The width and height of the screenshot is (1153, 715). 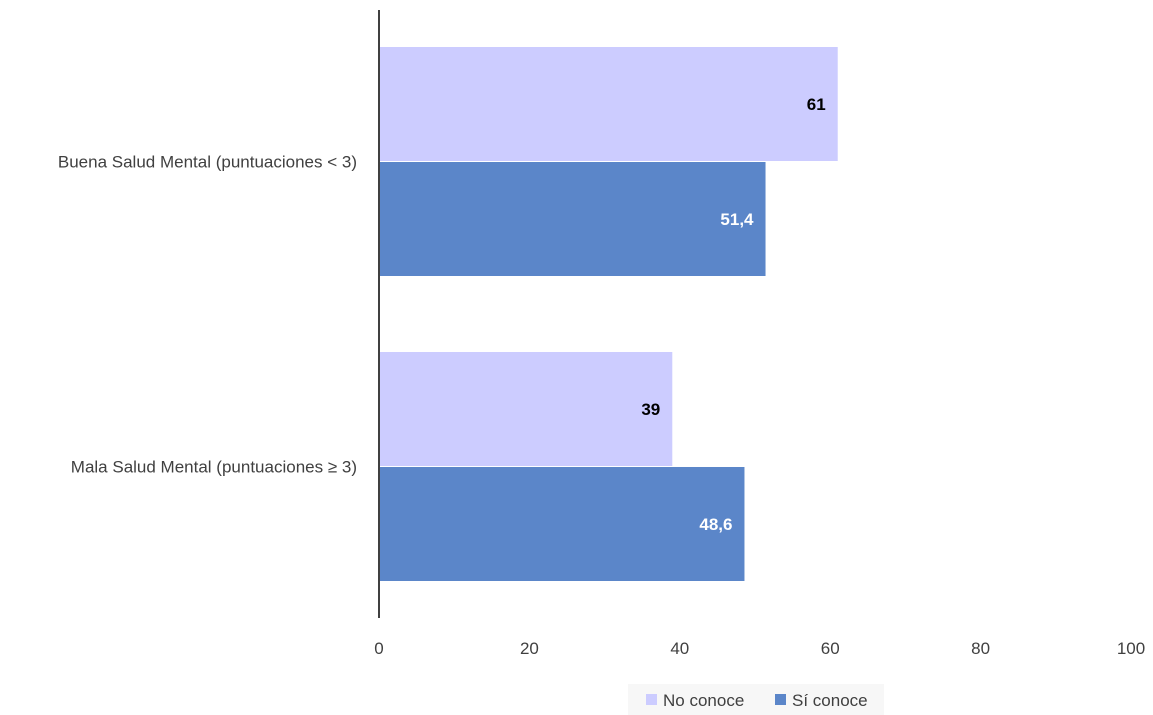 I want to click on x-tick-label: 20, so click(x=529, y=648).